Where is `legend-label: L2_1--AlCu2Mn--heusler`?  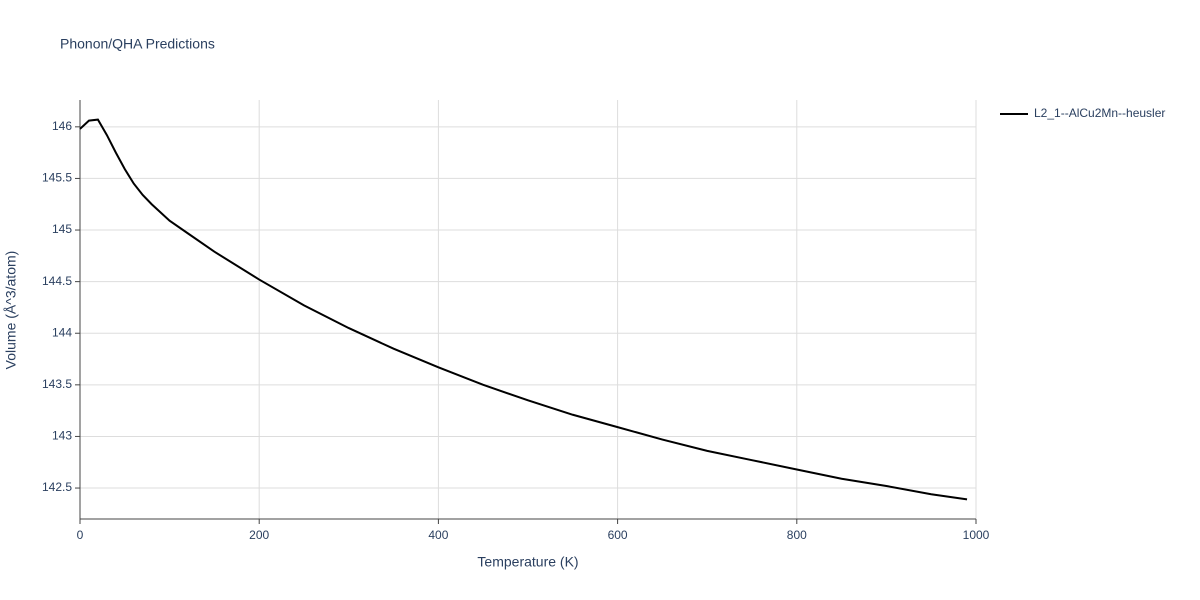 legend-label: L2_1--AlCu2Mn--heusler is located at coordinates (1099, 113).